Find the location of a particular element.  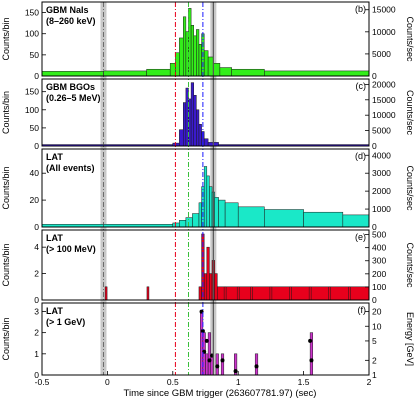

panel-e-right-tick-label-5: 500 is located at coordinates (379, 235).